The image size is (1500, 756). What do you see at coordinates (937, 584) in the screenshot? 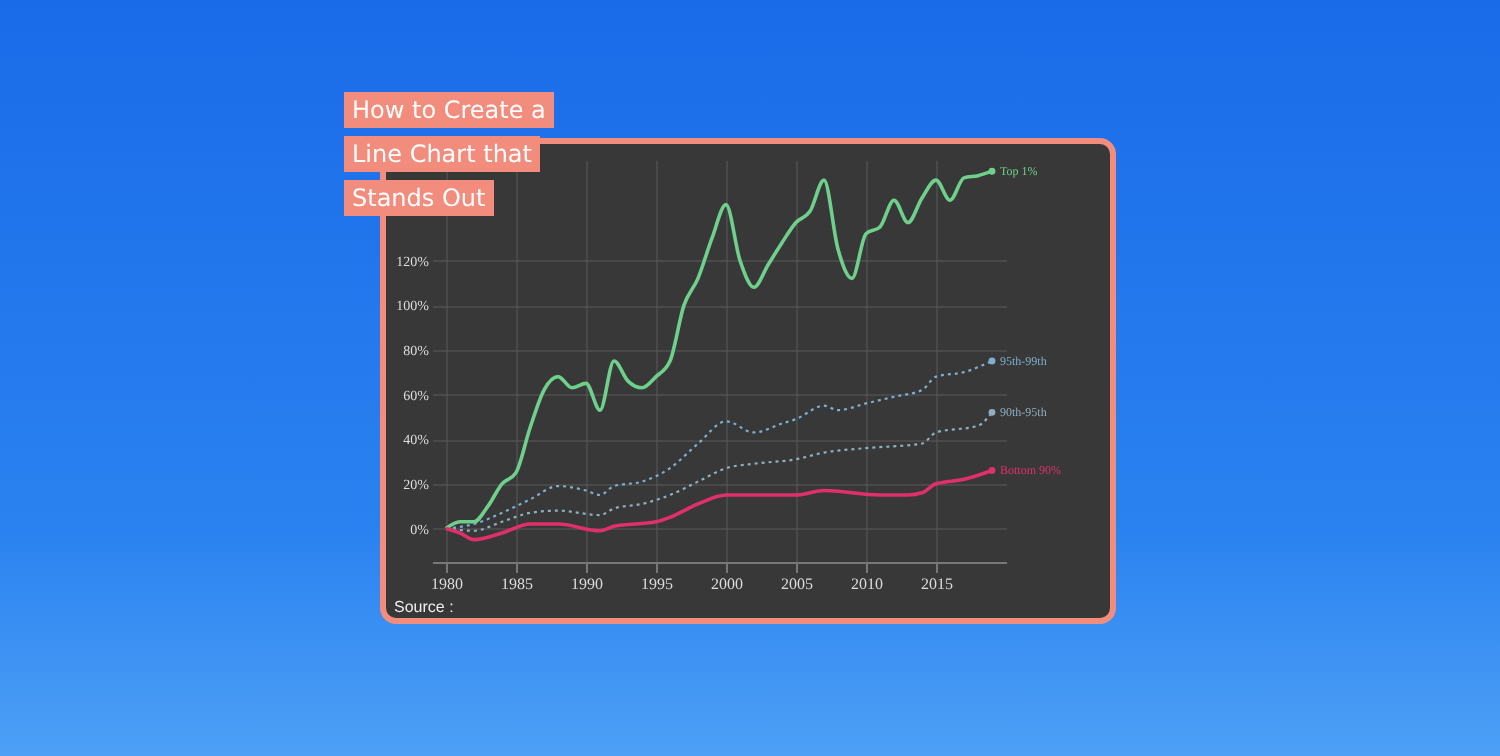
I see `x-tick-label: 2015` at bounding box center [937, 584].